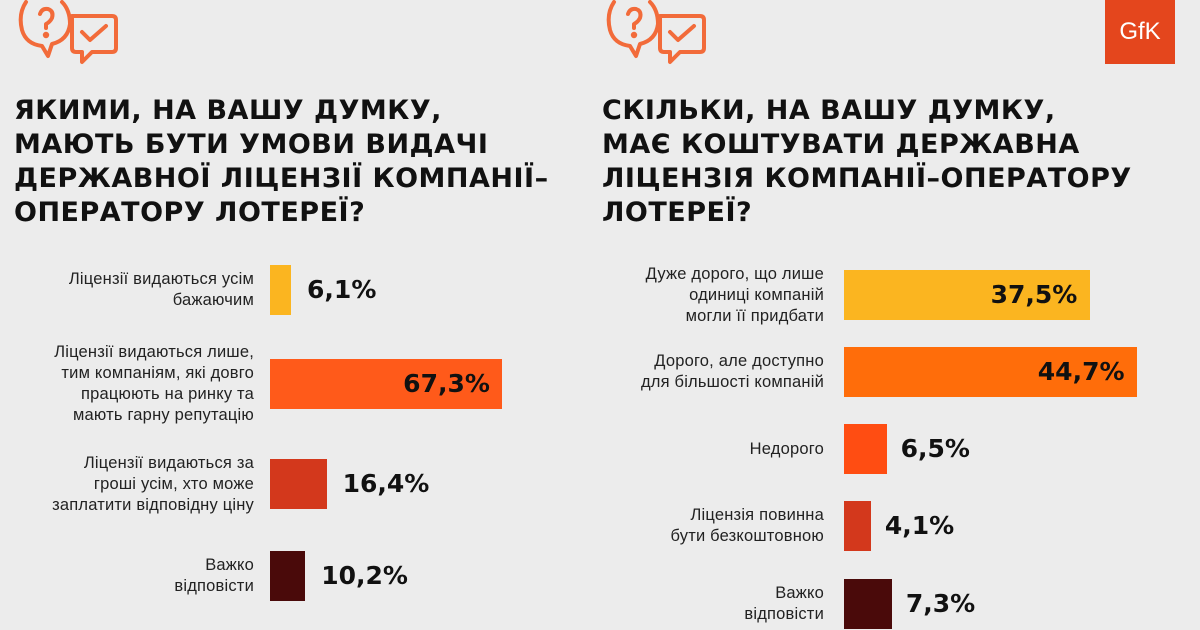  I want to click on category-label-line: одиниці компаній, so click(756, 294).